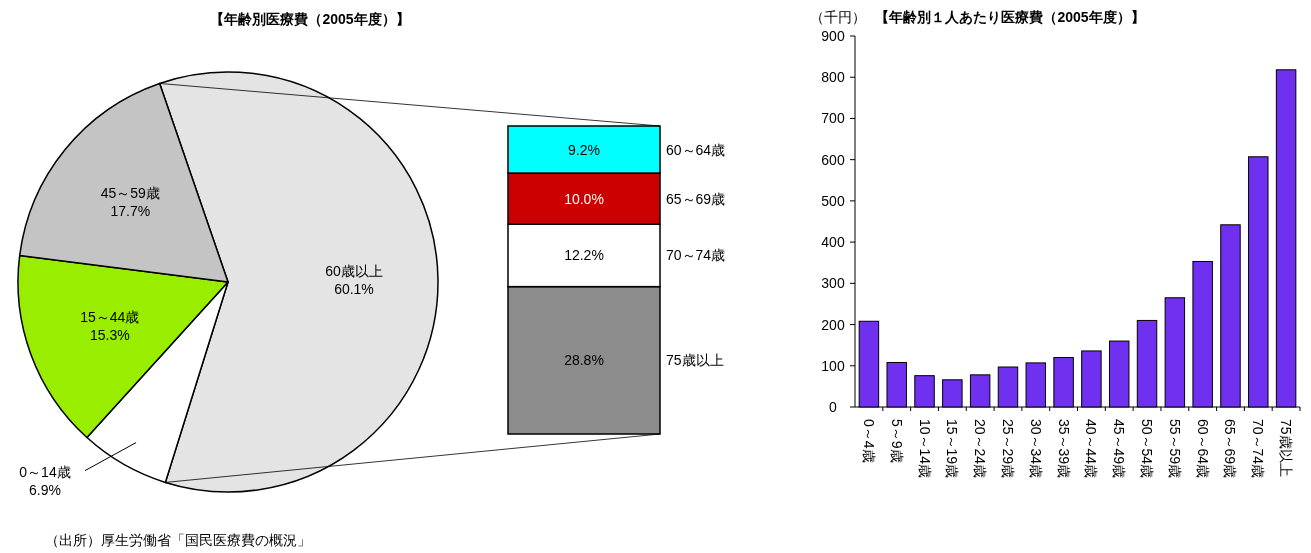 This screenshot has width=1311, height=553. Describe the element at coordinates (1010, 17) in the screenshot. I see `chart-title: 【年齢別１人あたり医療費（2005年度）】` at that location.